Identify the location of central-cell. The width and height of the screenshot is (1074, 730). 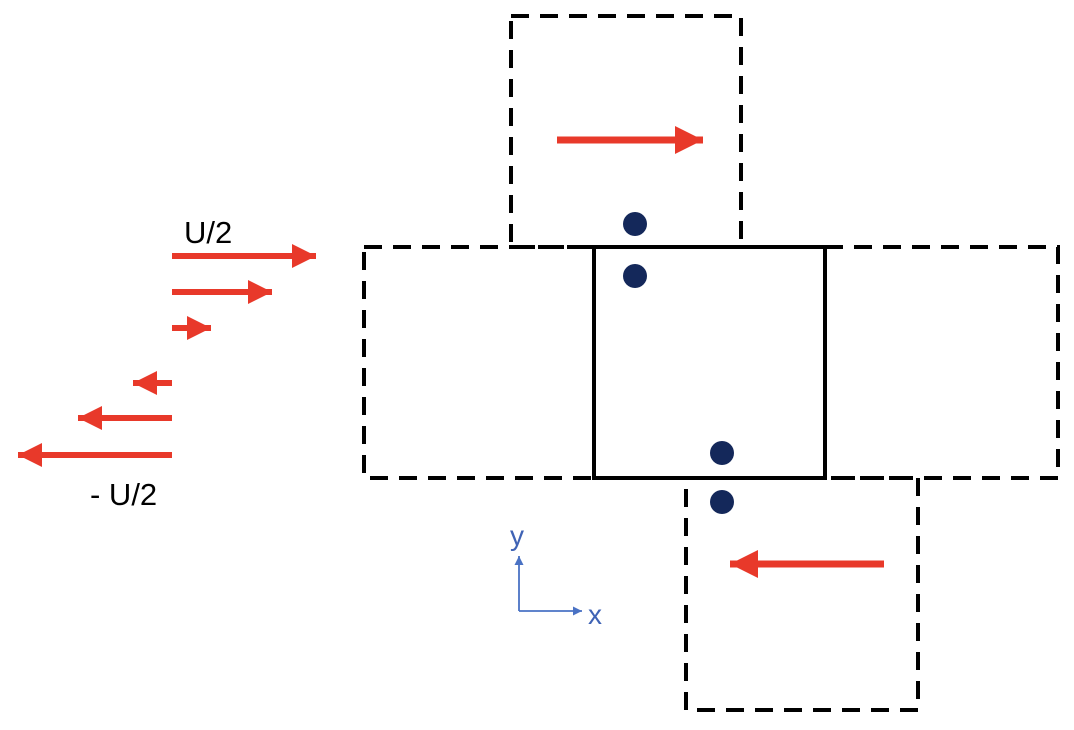
(709, 362).